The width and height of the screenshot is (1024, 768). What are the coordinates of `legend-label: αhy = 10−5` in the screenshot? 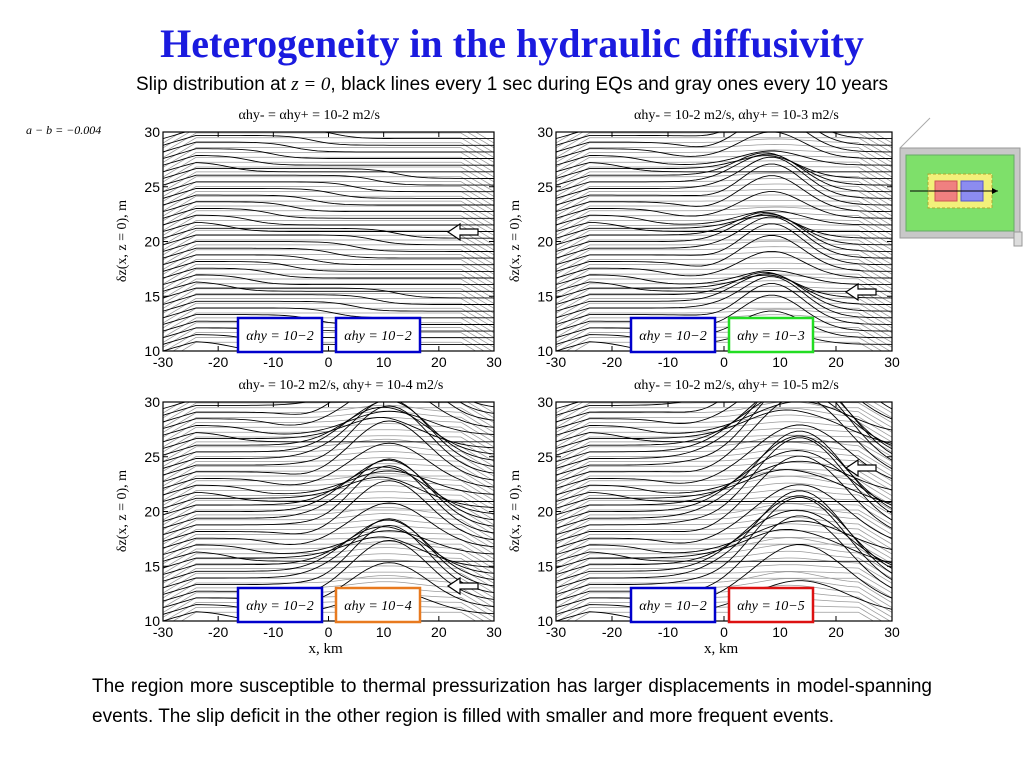 It's located at (770, 606).